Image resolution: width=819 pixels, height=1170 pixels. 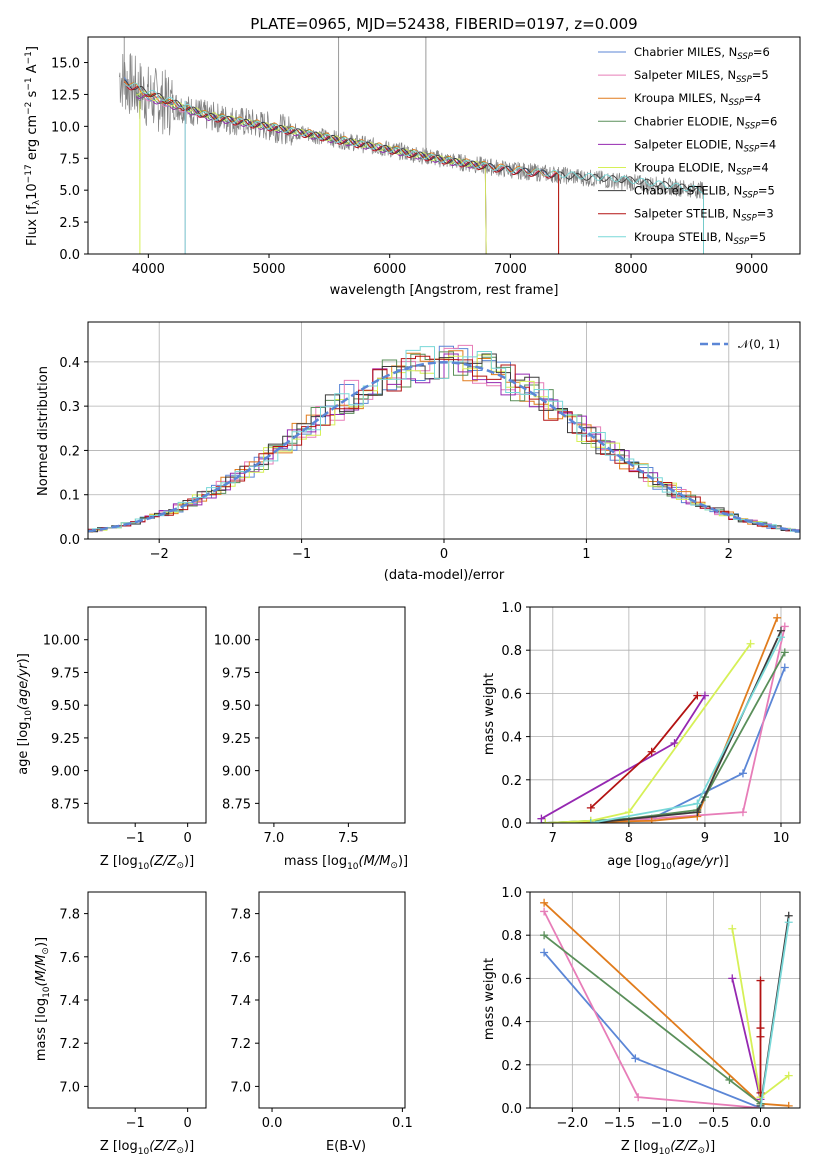 I want to click on mass-vs-ebv-panel: 0.0 0.1 7.0 7.2 7.4 7.6 7.8, so click(x=321, y=1011).